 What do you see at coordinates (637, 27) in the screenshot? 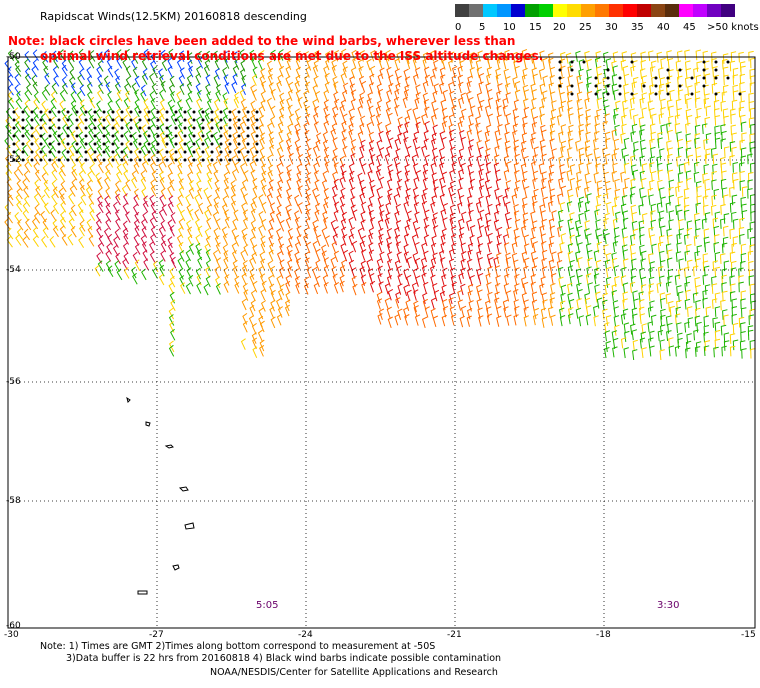
I see `legend-label: 35` at bounding box center [637, 27].